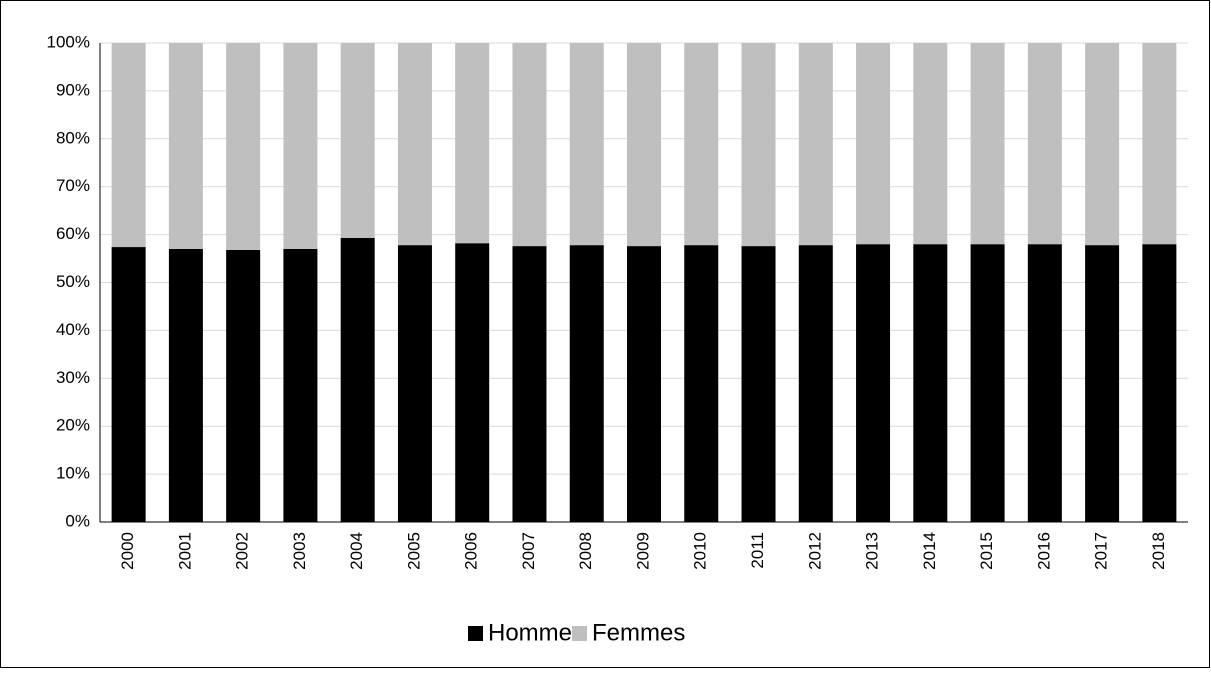 This screenshot has width=1211, height=674. I want to click on y-tick-label: 80%, so click(73, 137).